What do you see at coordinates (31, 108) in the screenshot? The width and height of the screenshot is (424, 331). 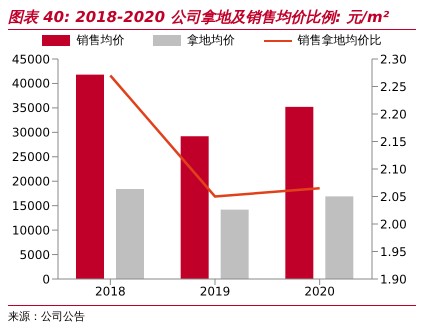 I see `y-tick-label: 35000` at bounding box center [31, 108].